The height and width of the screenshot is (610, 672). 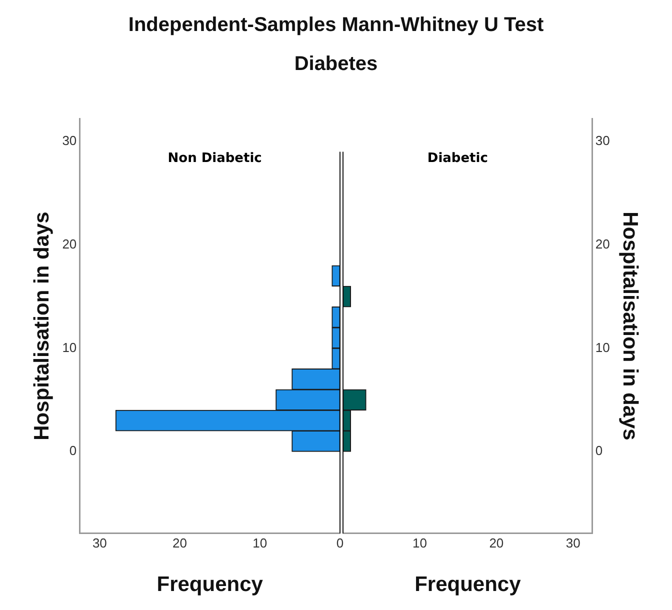 I want to click on x-tick-label: 0, so click(x=340, y=543).